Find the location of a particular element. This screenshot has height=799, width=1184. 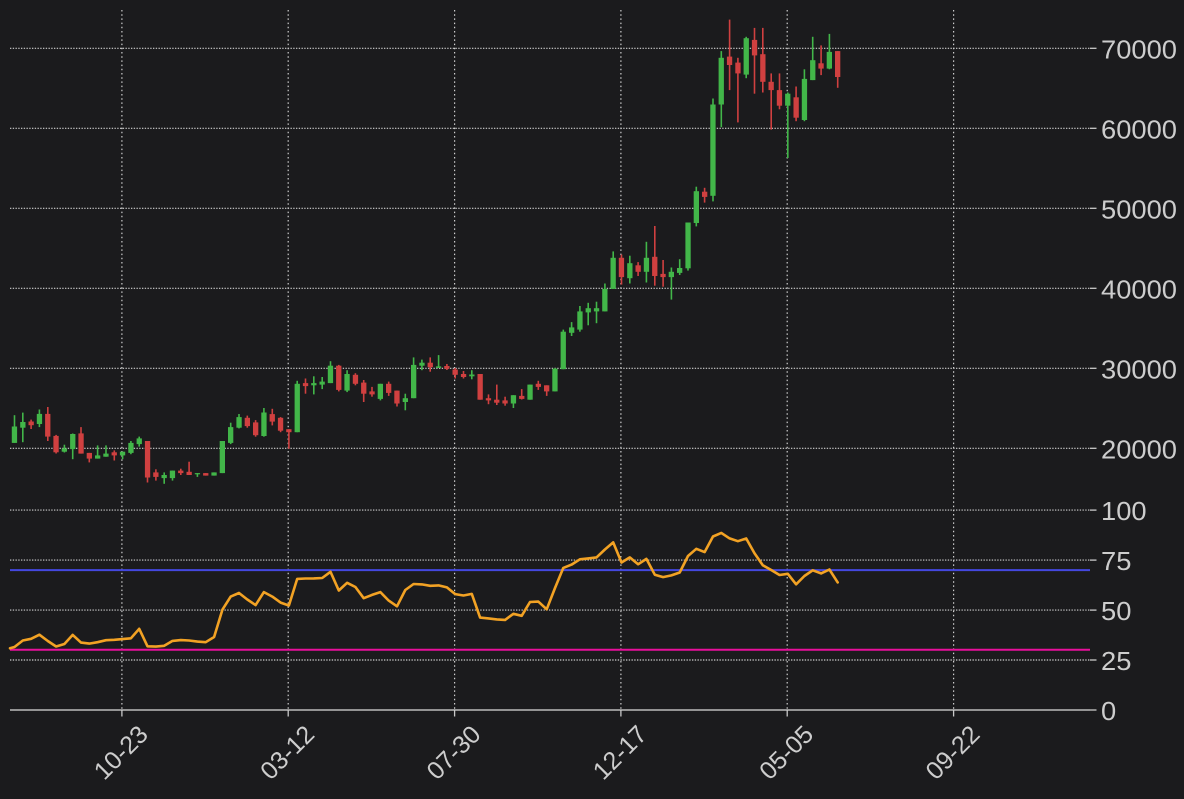

svg-text: 50000 is located at coordinates (1139, 209).